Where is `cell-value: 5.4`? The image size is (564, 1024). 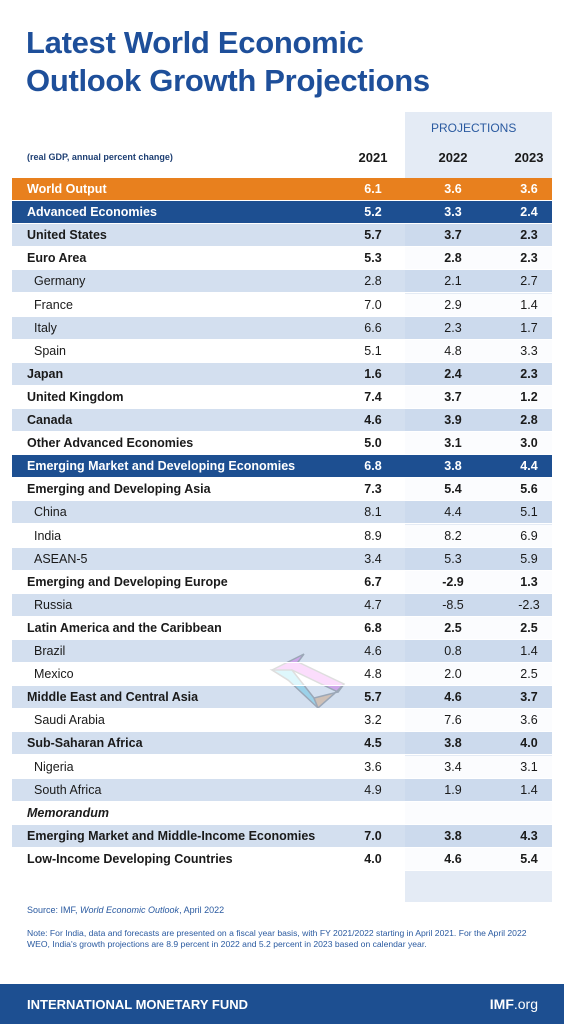 cell-value: 5.4 is located at coordinates (529, 858).